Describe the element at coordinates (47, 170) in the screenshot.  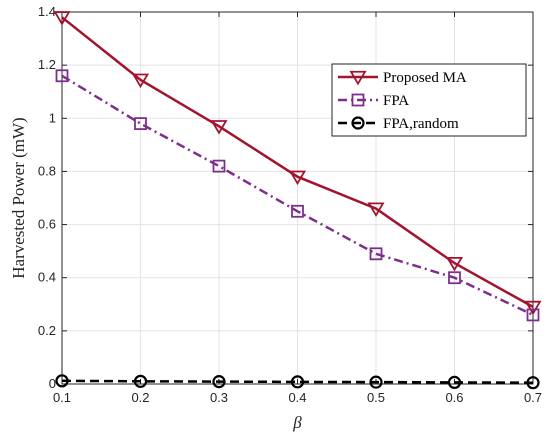
I see `y-tick-label: 0.8` at that location.